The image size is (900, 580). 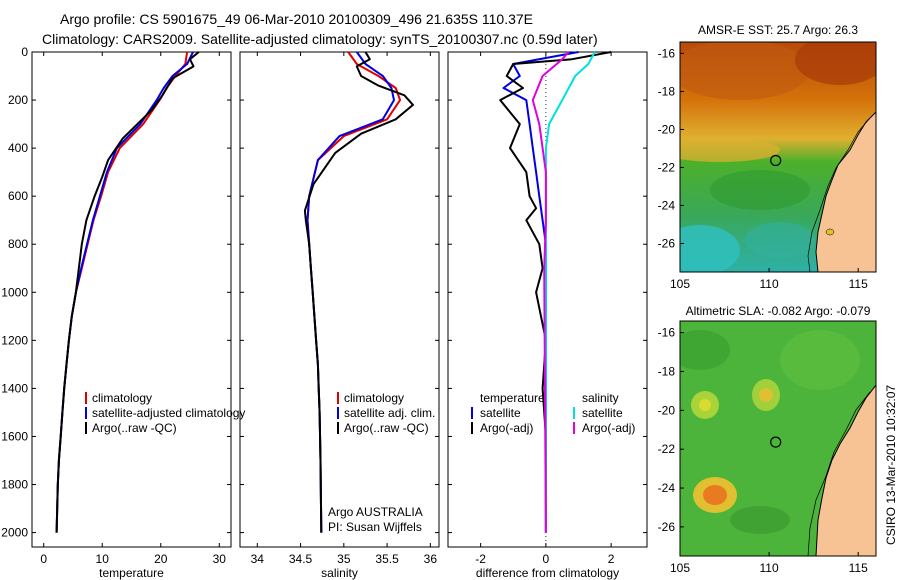 What do you see at coordinates (14, 485) in the screenshot?
I see `y-tick-label: 1800` at bounding box center [14, 485].